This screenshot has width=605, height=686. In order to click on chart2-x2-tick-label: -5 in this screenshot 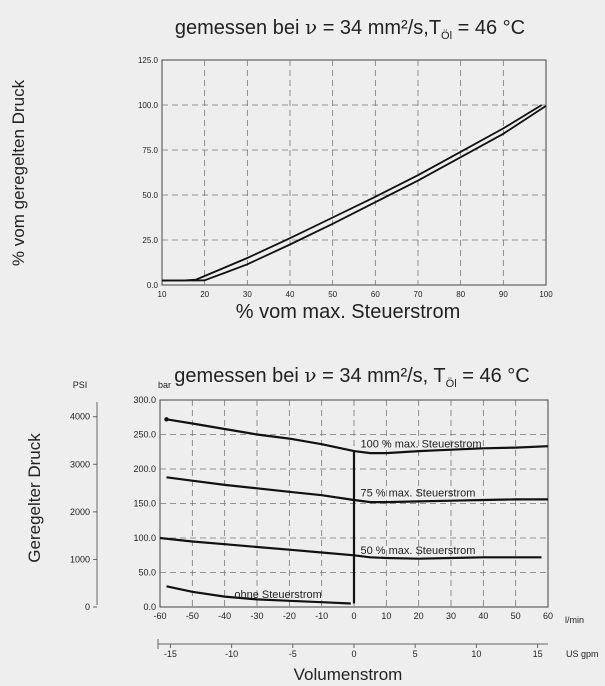, I will do `click(293, 654)`.